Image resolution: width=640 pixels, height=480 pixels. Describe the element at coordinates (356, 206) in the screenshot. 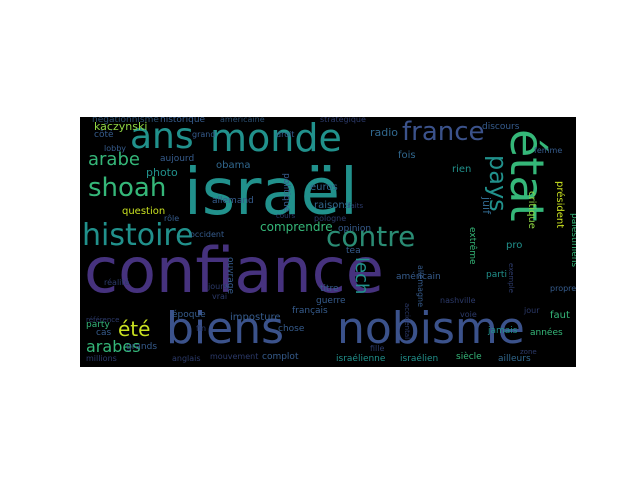

I see `word-faits: faits` at that location.